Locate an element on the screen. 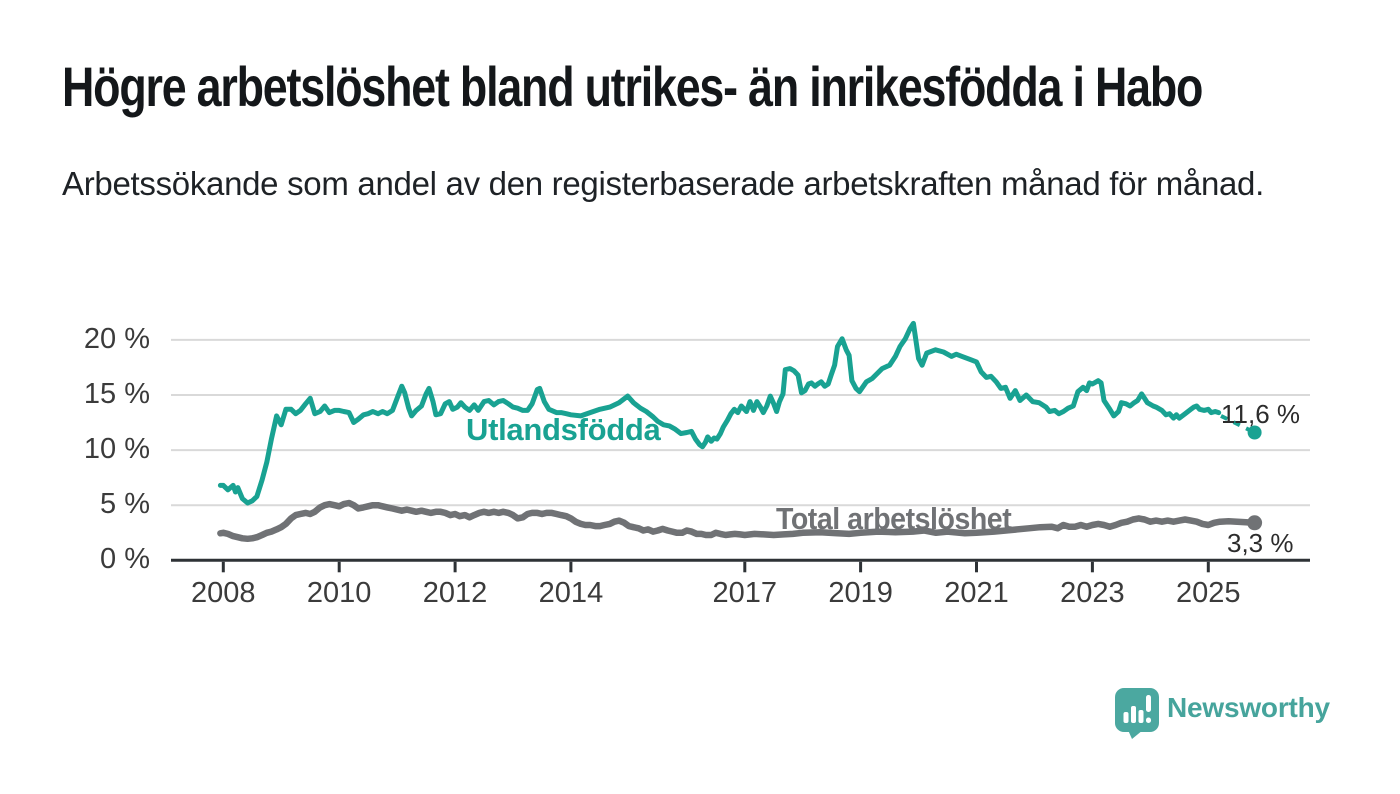 This screenshot has height=794, width=1400. series-end-dot-total-arbetsloshet is located at coordinates (1255, 523).